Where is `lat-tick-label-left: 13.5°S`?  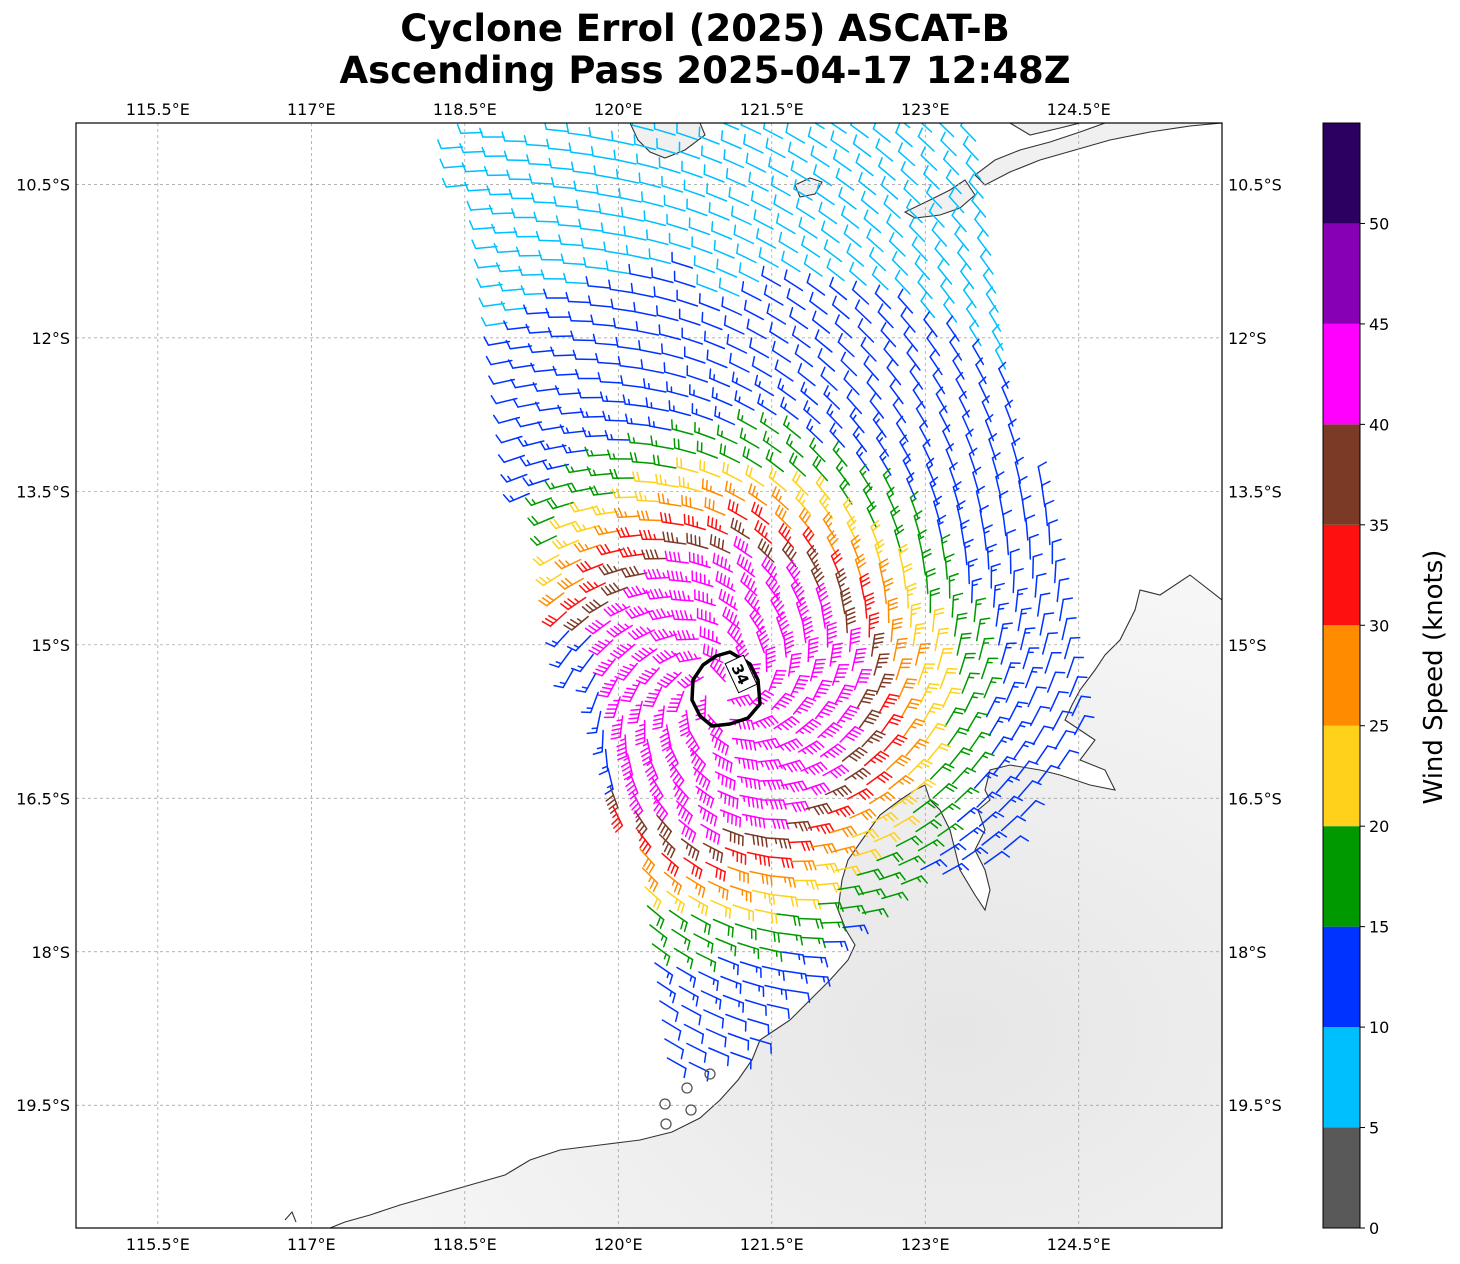
lat-tick-label-left: 13.5°S is located at coordinates (43, 491).